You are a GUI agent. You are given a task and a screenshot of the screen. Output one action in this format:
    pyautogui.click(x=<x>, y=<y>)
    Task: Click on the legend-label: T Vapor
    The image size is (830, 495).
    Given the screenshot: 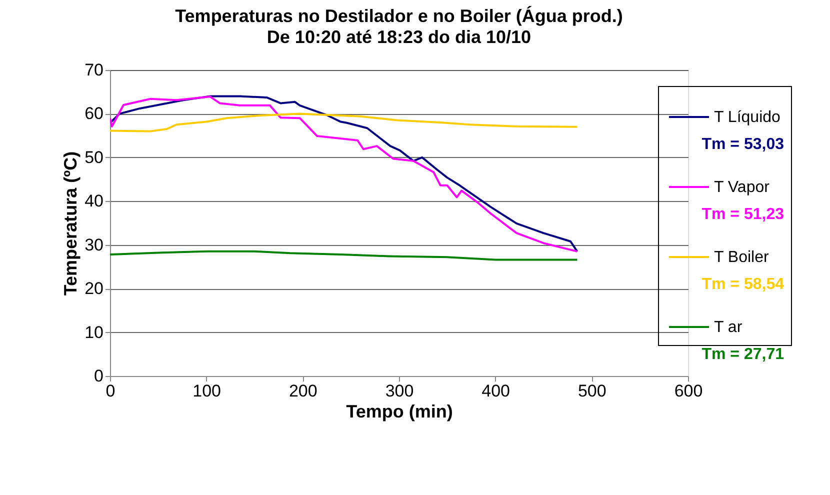 What is the action you would take?
    pyautogui.click(x=742, y=187)
    